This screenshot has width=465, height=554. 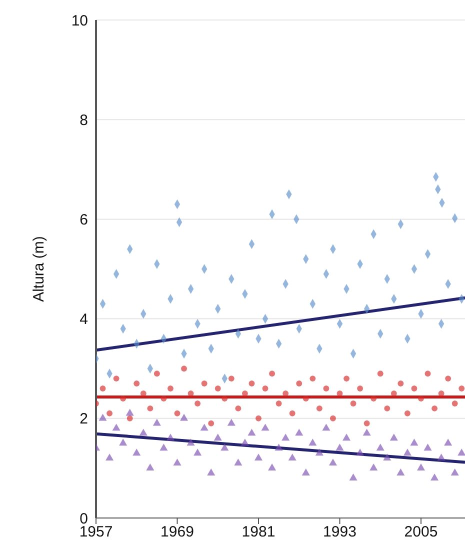 What do you see at coordinates (84, 319) in the screenshot?
I see `y-tick-label: 4` at bounding box center [84, 319].